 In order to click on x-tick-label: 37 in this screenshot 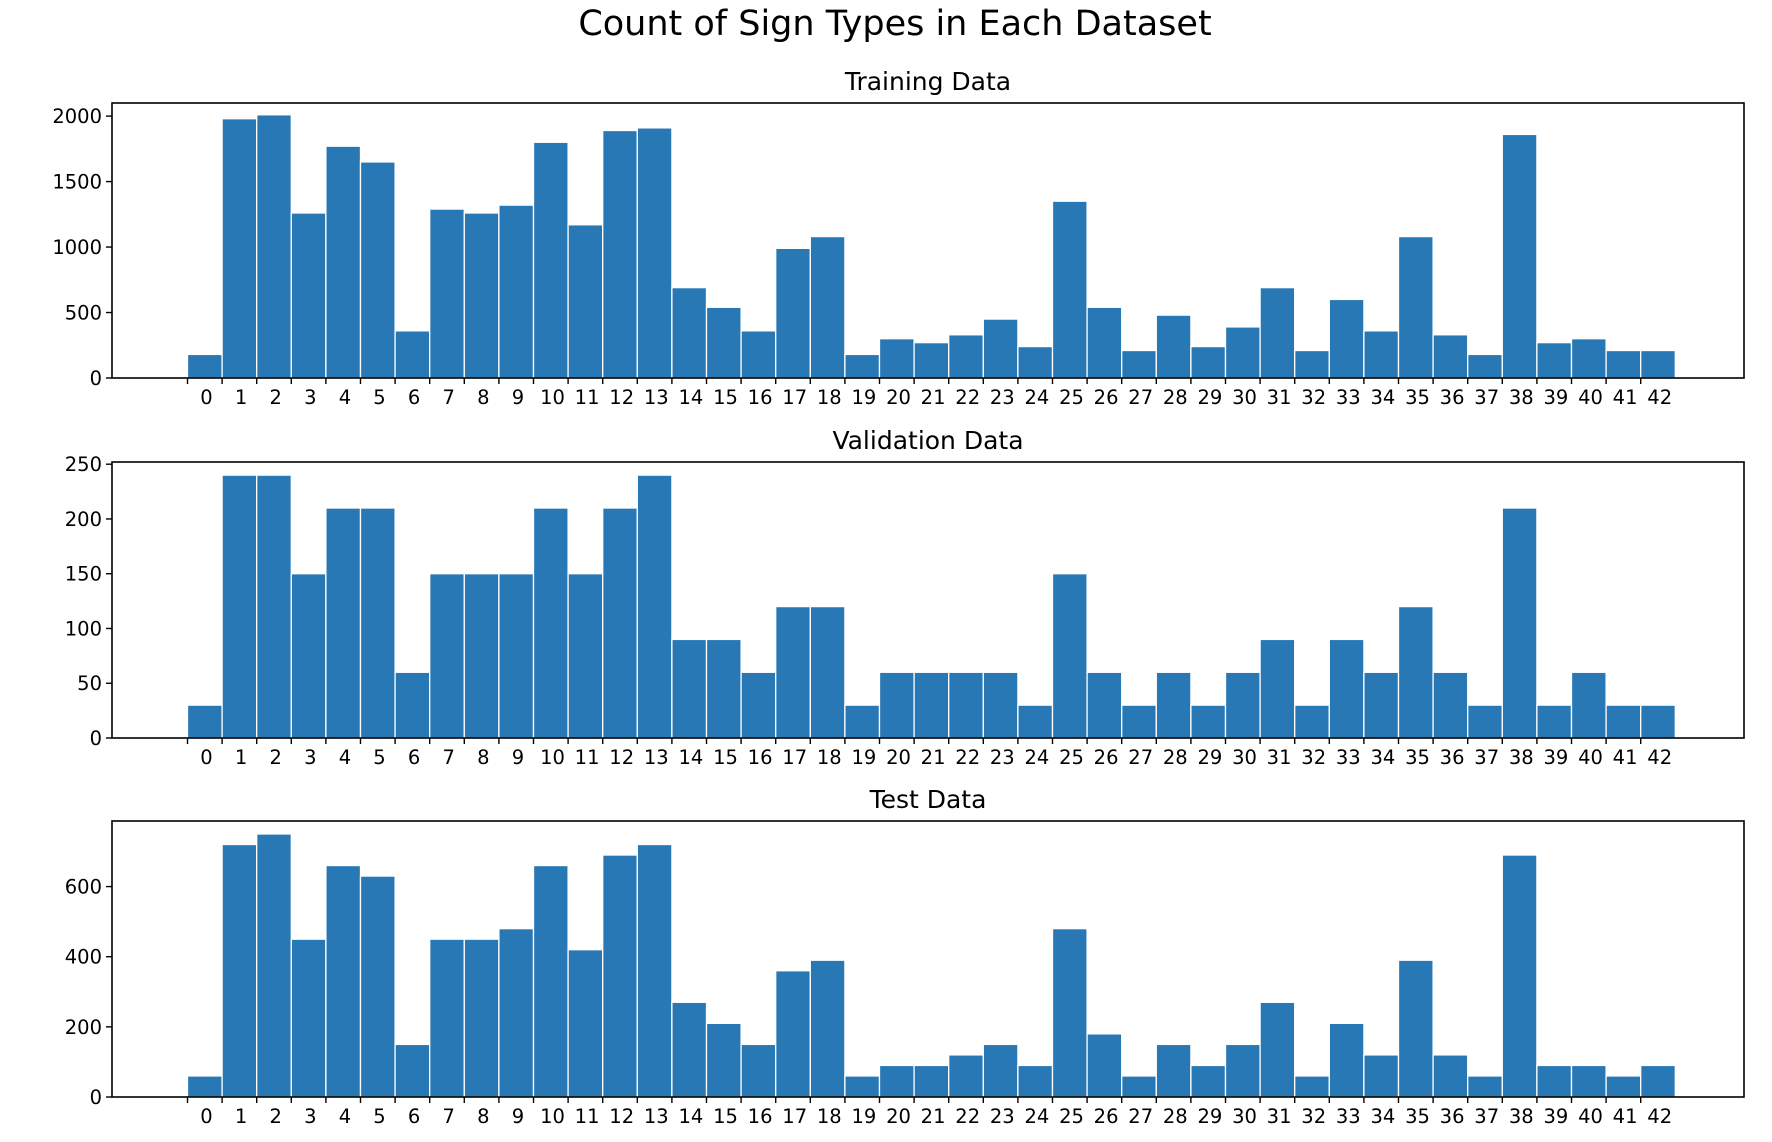, I will do `click(1486, 757)`.